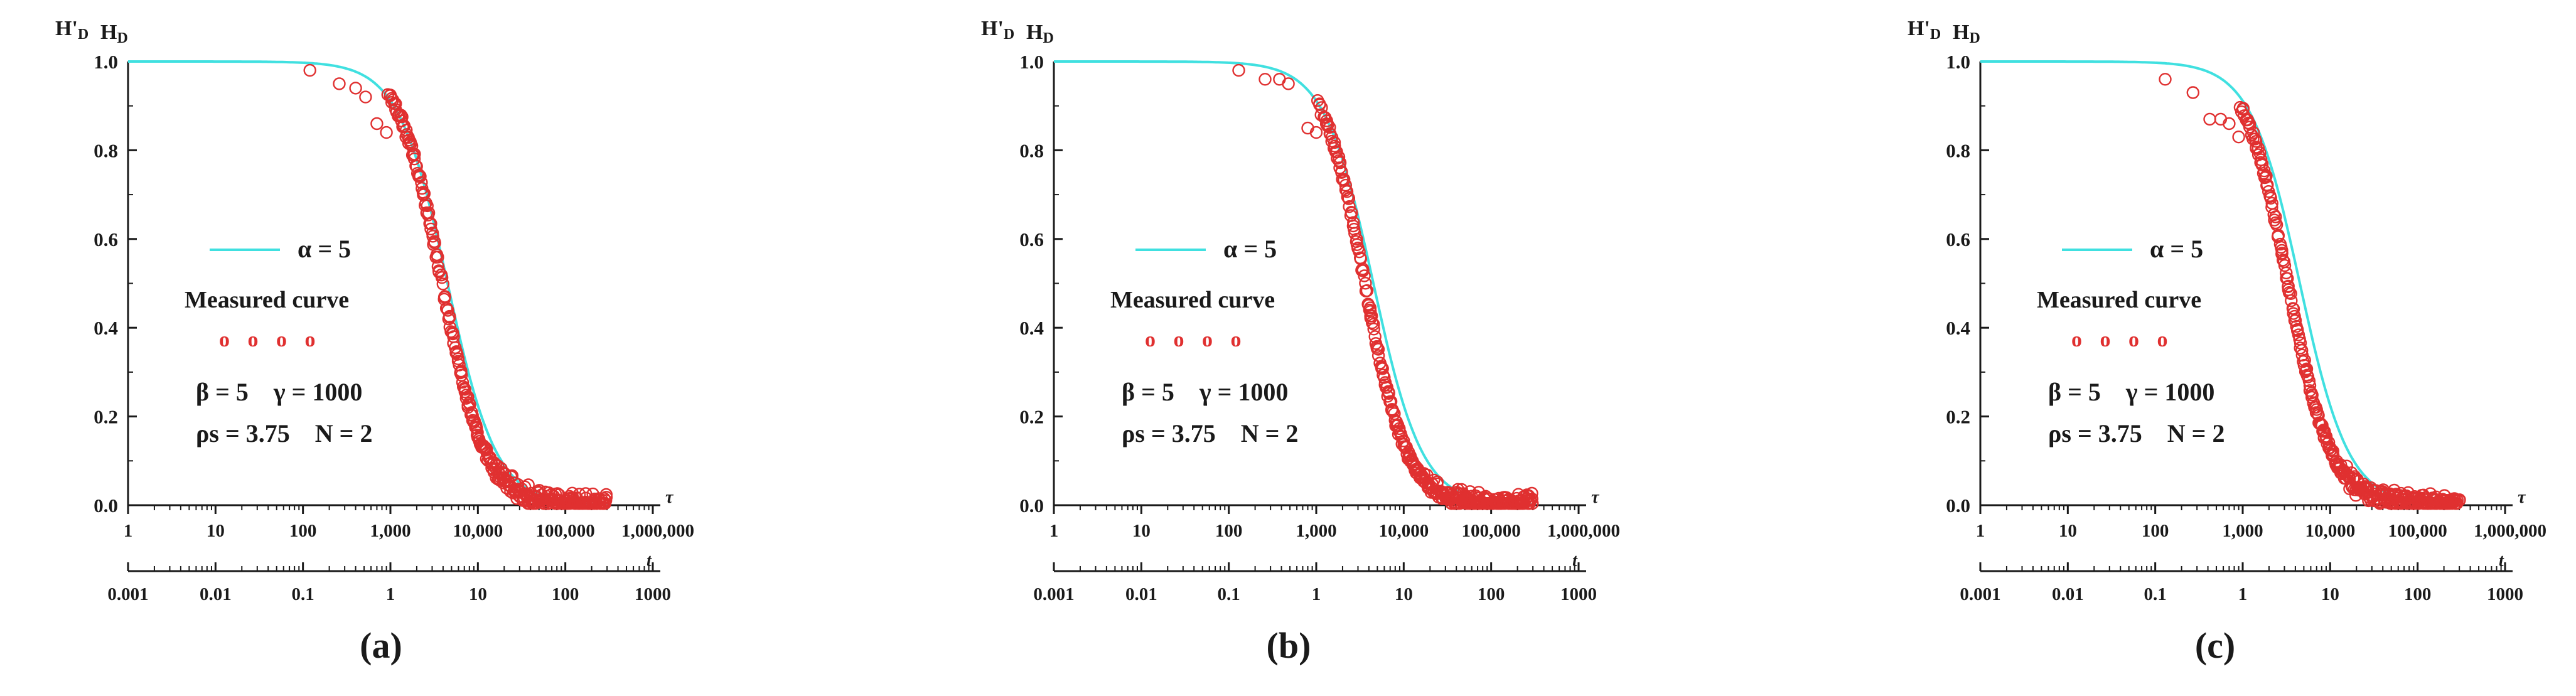 This screenshot has height=696, width=2576. What do you see at coordinates (1575, 560) in the screenshot?
I see `t-axis-label: t` at bounding box center [1575, 560].